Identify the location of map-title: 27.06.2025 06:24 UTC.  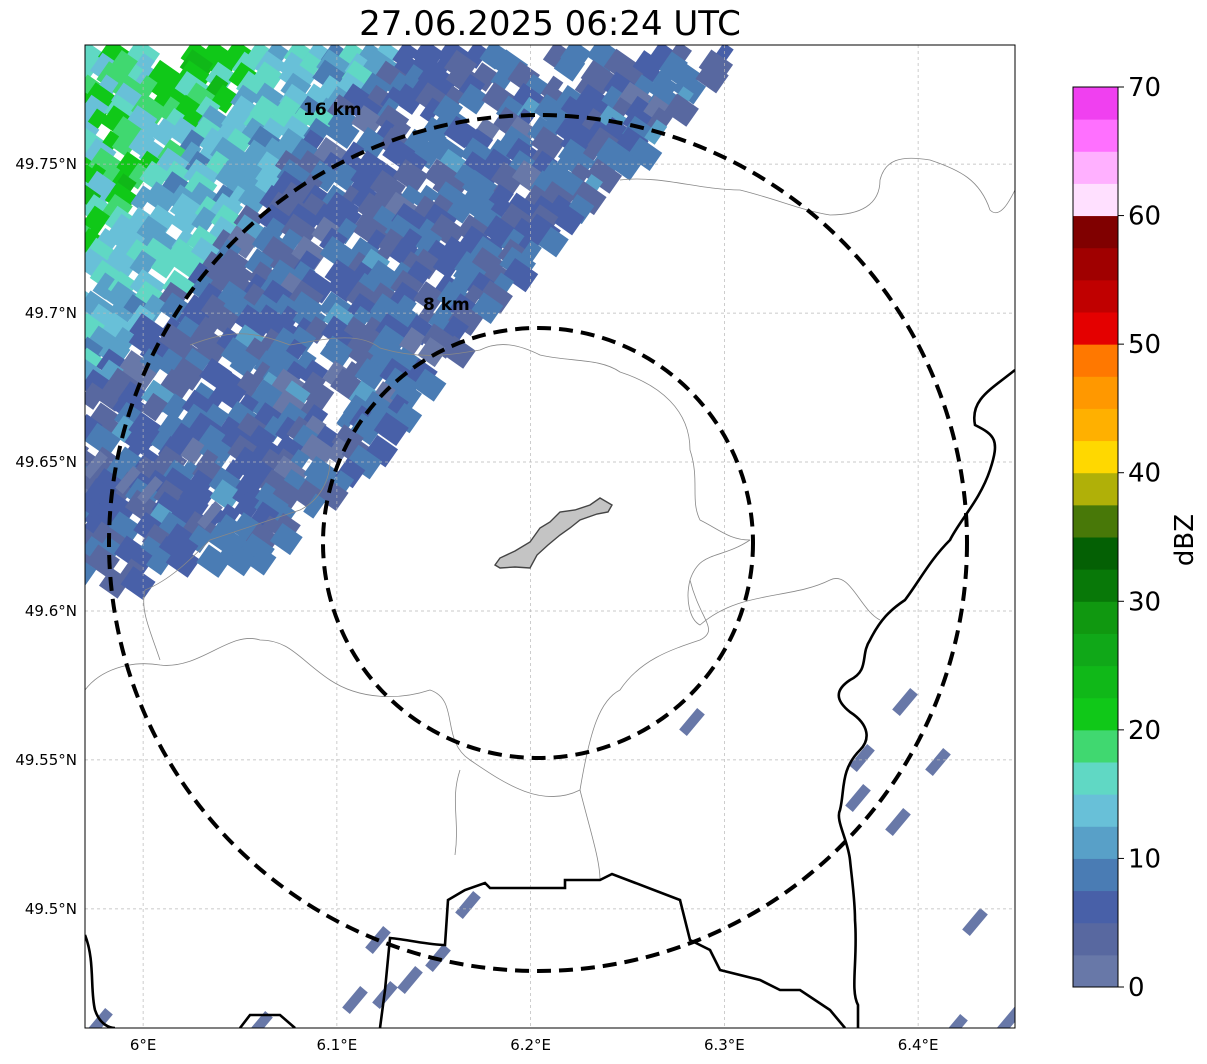
(550, 24).